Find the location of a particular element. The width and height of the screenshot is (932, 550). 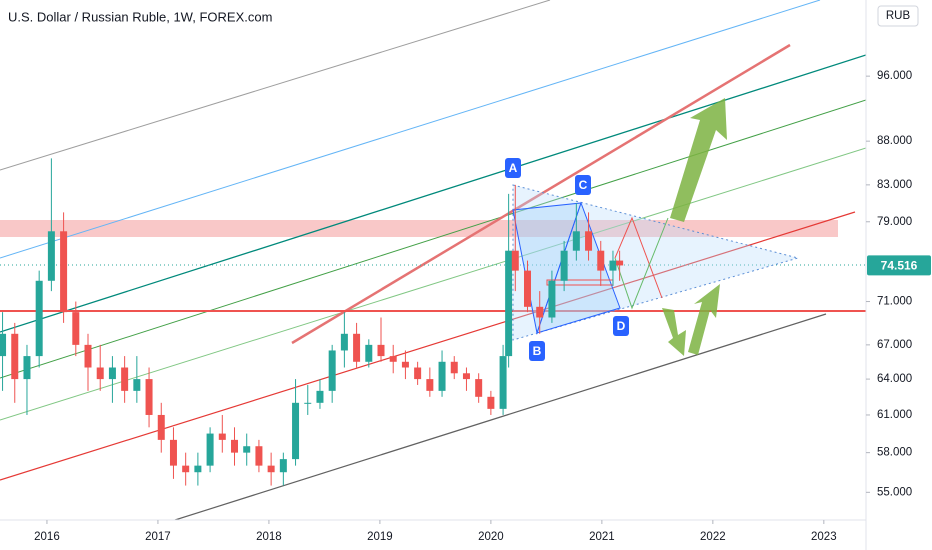

x-tick-label: 2020 is located at coordinates (491, 537).